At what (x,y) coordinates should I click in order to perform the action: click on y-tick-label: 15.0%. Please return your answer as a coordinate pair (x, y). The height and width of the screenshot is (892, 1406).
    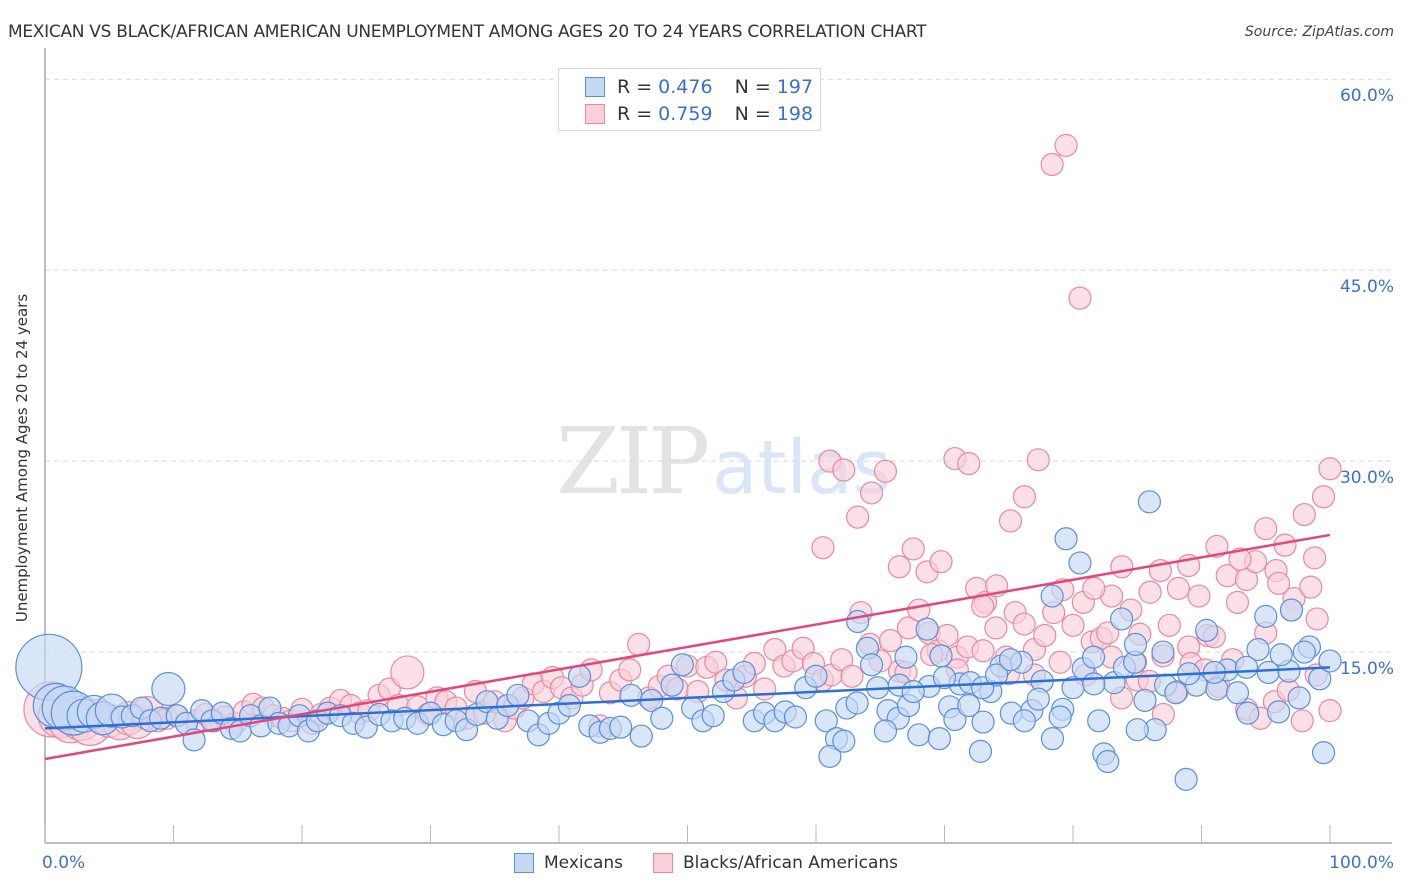
    Looking at the image, I should click on (1366, 669).